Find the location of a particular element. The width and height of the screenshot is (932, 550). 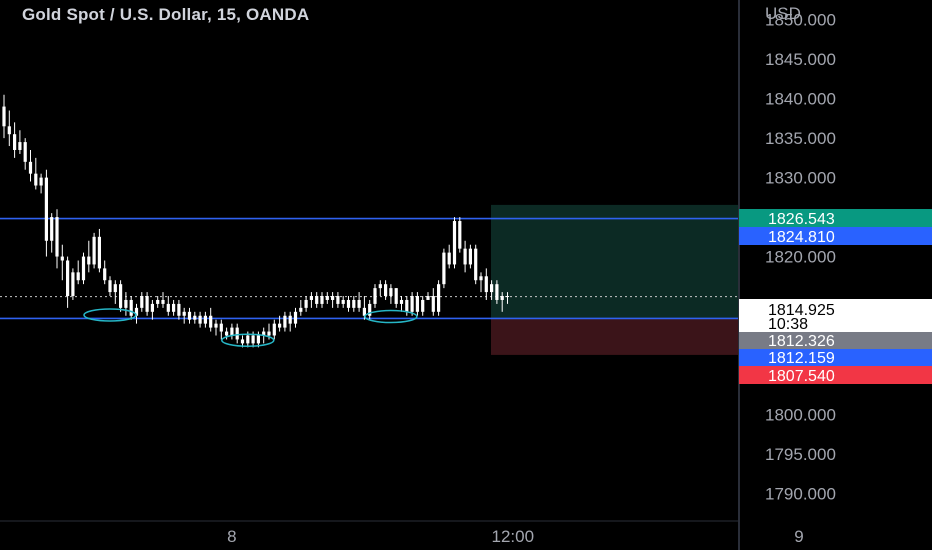

price-tick-label: 1835.000 is located at coordinates (800, 138).